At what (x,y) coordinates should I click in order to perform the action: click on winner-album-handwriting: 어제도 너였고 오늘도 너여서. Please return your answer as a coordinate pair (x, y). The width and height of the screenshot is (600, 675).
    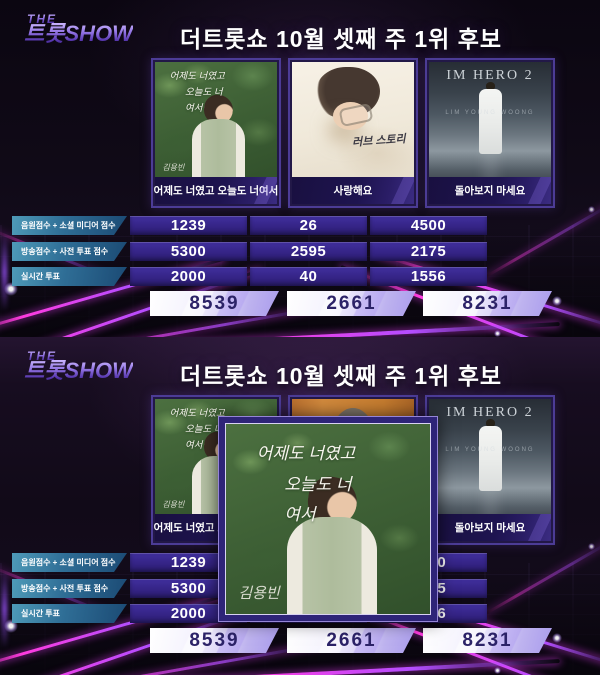
    Looking at the image, I should click on (306, 485).